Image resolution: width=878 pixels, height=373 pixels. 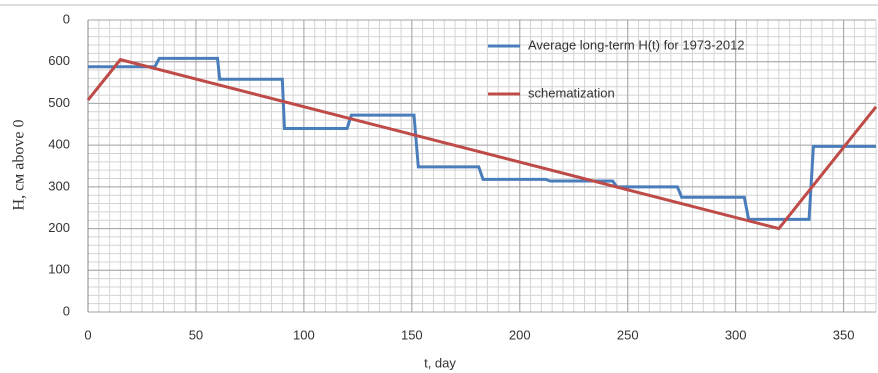 I want to click on x-tick-label: 150, so click(x=412, y=334).